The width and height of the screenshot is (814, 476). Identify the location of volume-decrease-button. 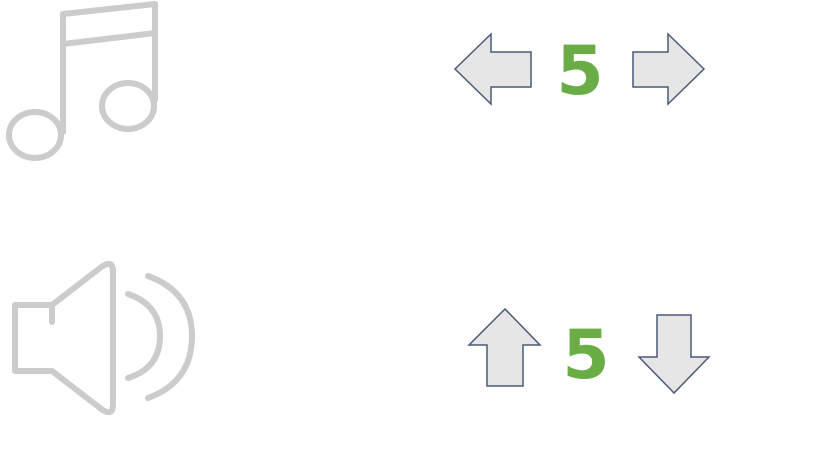
(674, 354).